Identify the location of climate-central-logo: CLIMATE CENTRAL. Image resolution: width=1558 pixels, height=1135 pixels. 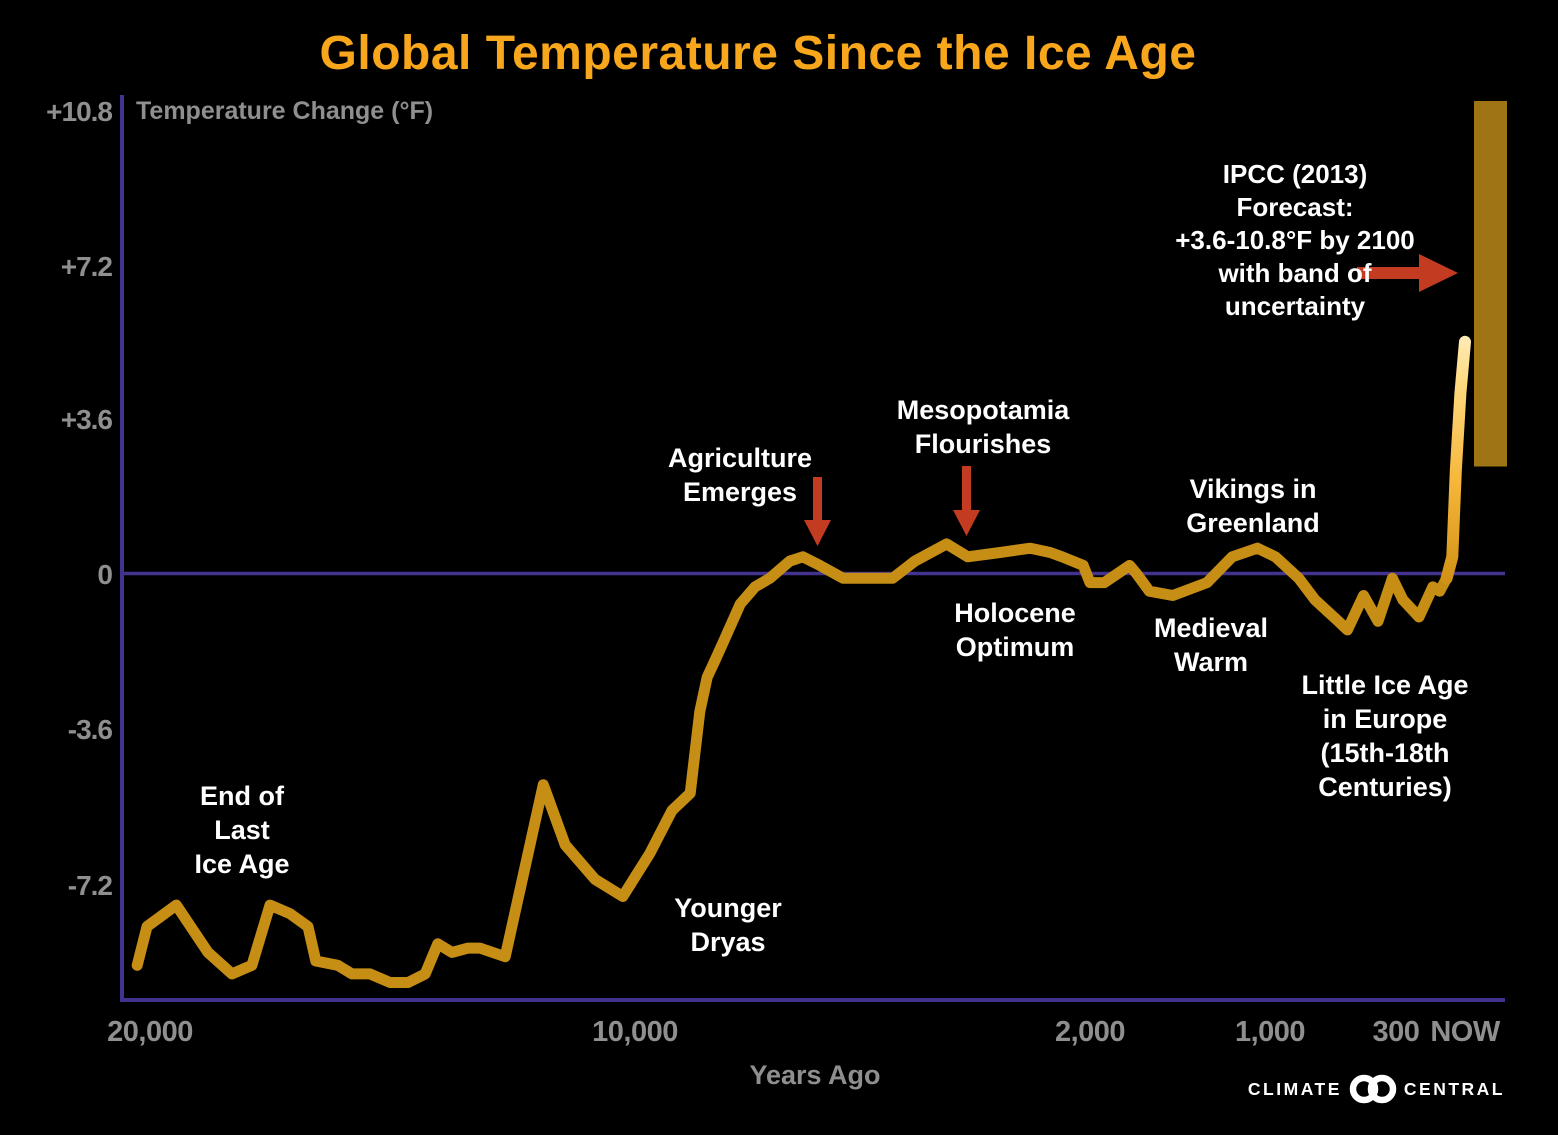
(1376, 1089).